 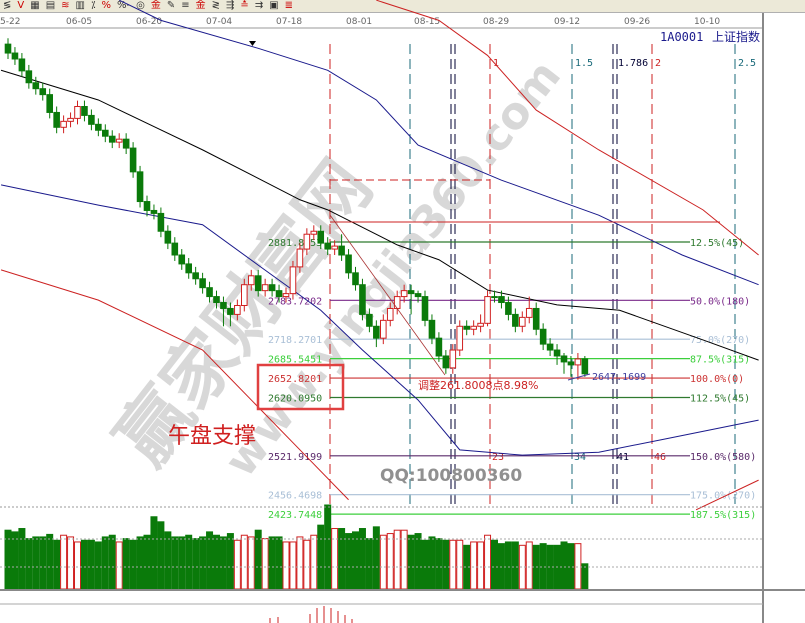 I want to click on index-code: 1A0001, so click(x=681, y=37).